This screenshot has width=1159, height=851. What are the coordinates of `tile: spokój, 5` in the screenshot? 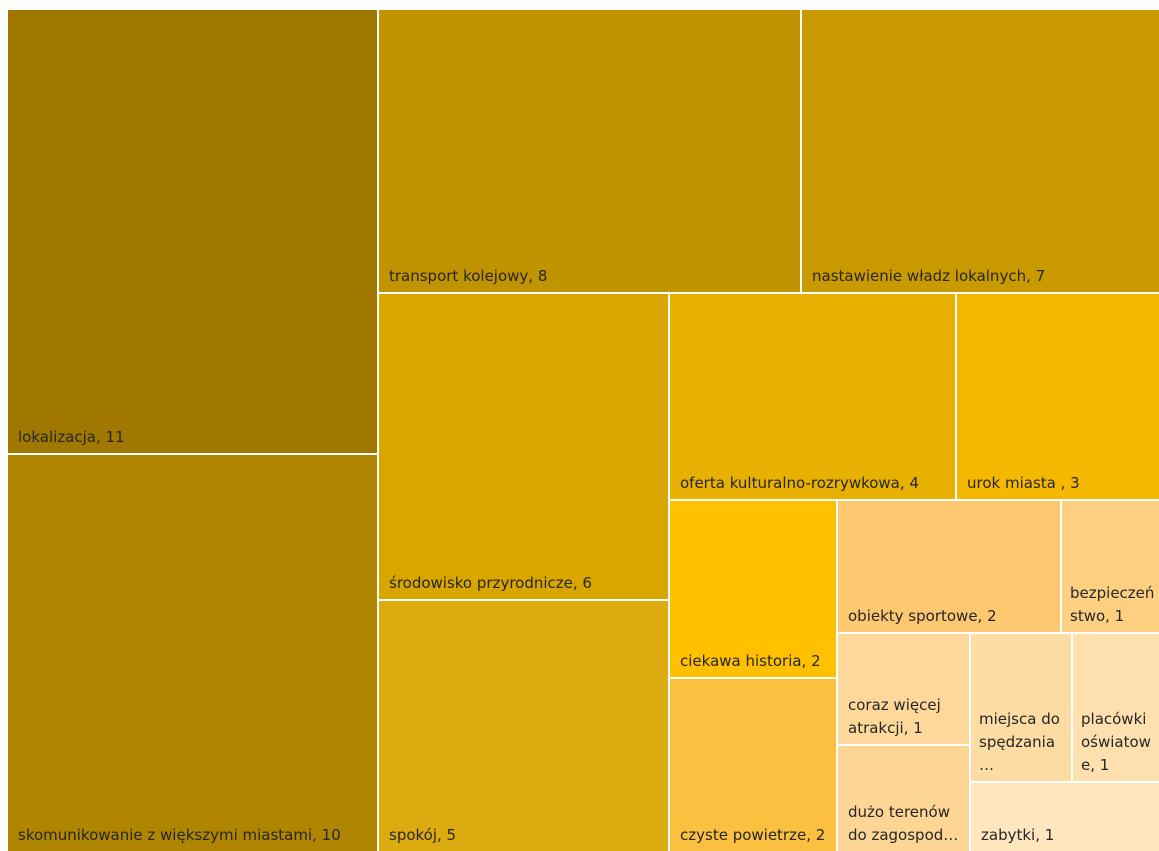 It's located at (523, 726).